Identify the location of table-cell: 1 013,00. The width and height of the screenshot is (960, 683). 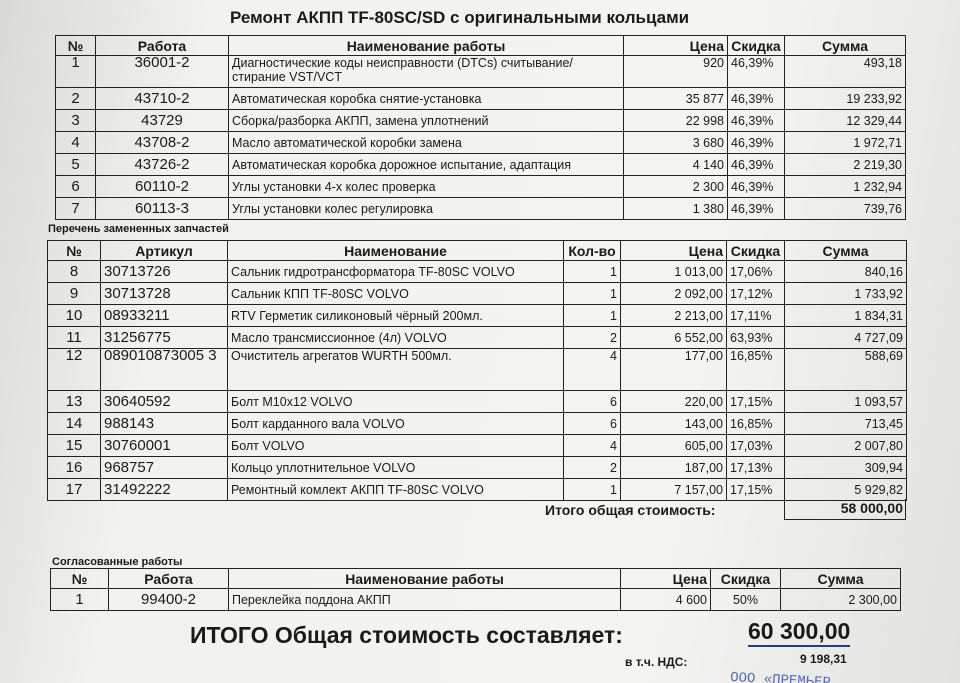
(673, 271).